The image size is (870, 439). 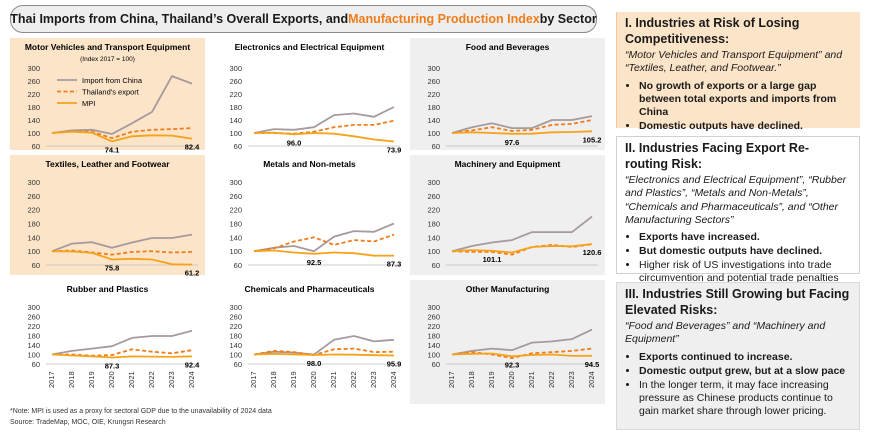 What do you see at coordinates (112, 80) in the screenshot?
I see `legend-label: Import from China` at bounding box center [112, 80].